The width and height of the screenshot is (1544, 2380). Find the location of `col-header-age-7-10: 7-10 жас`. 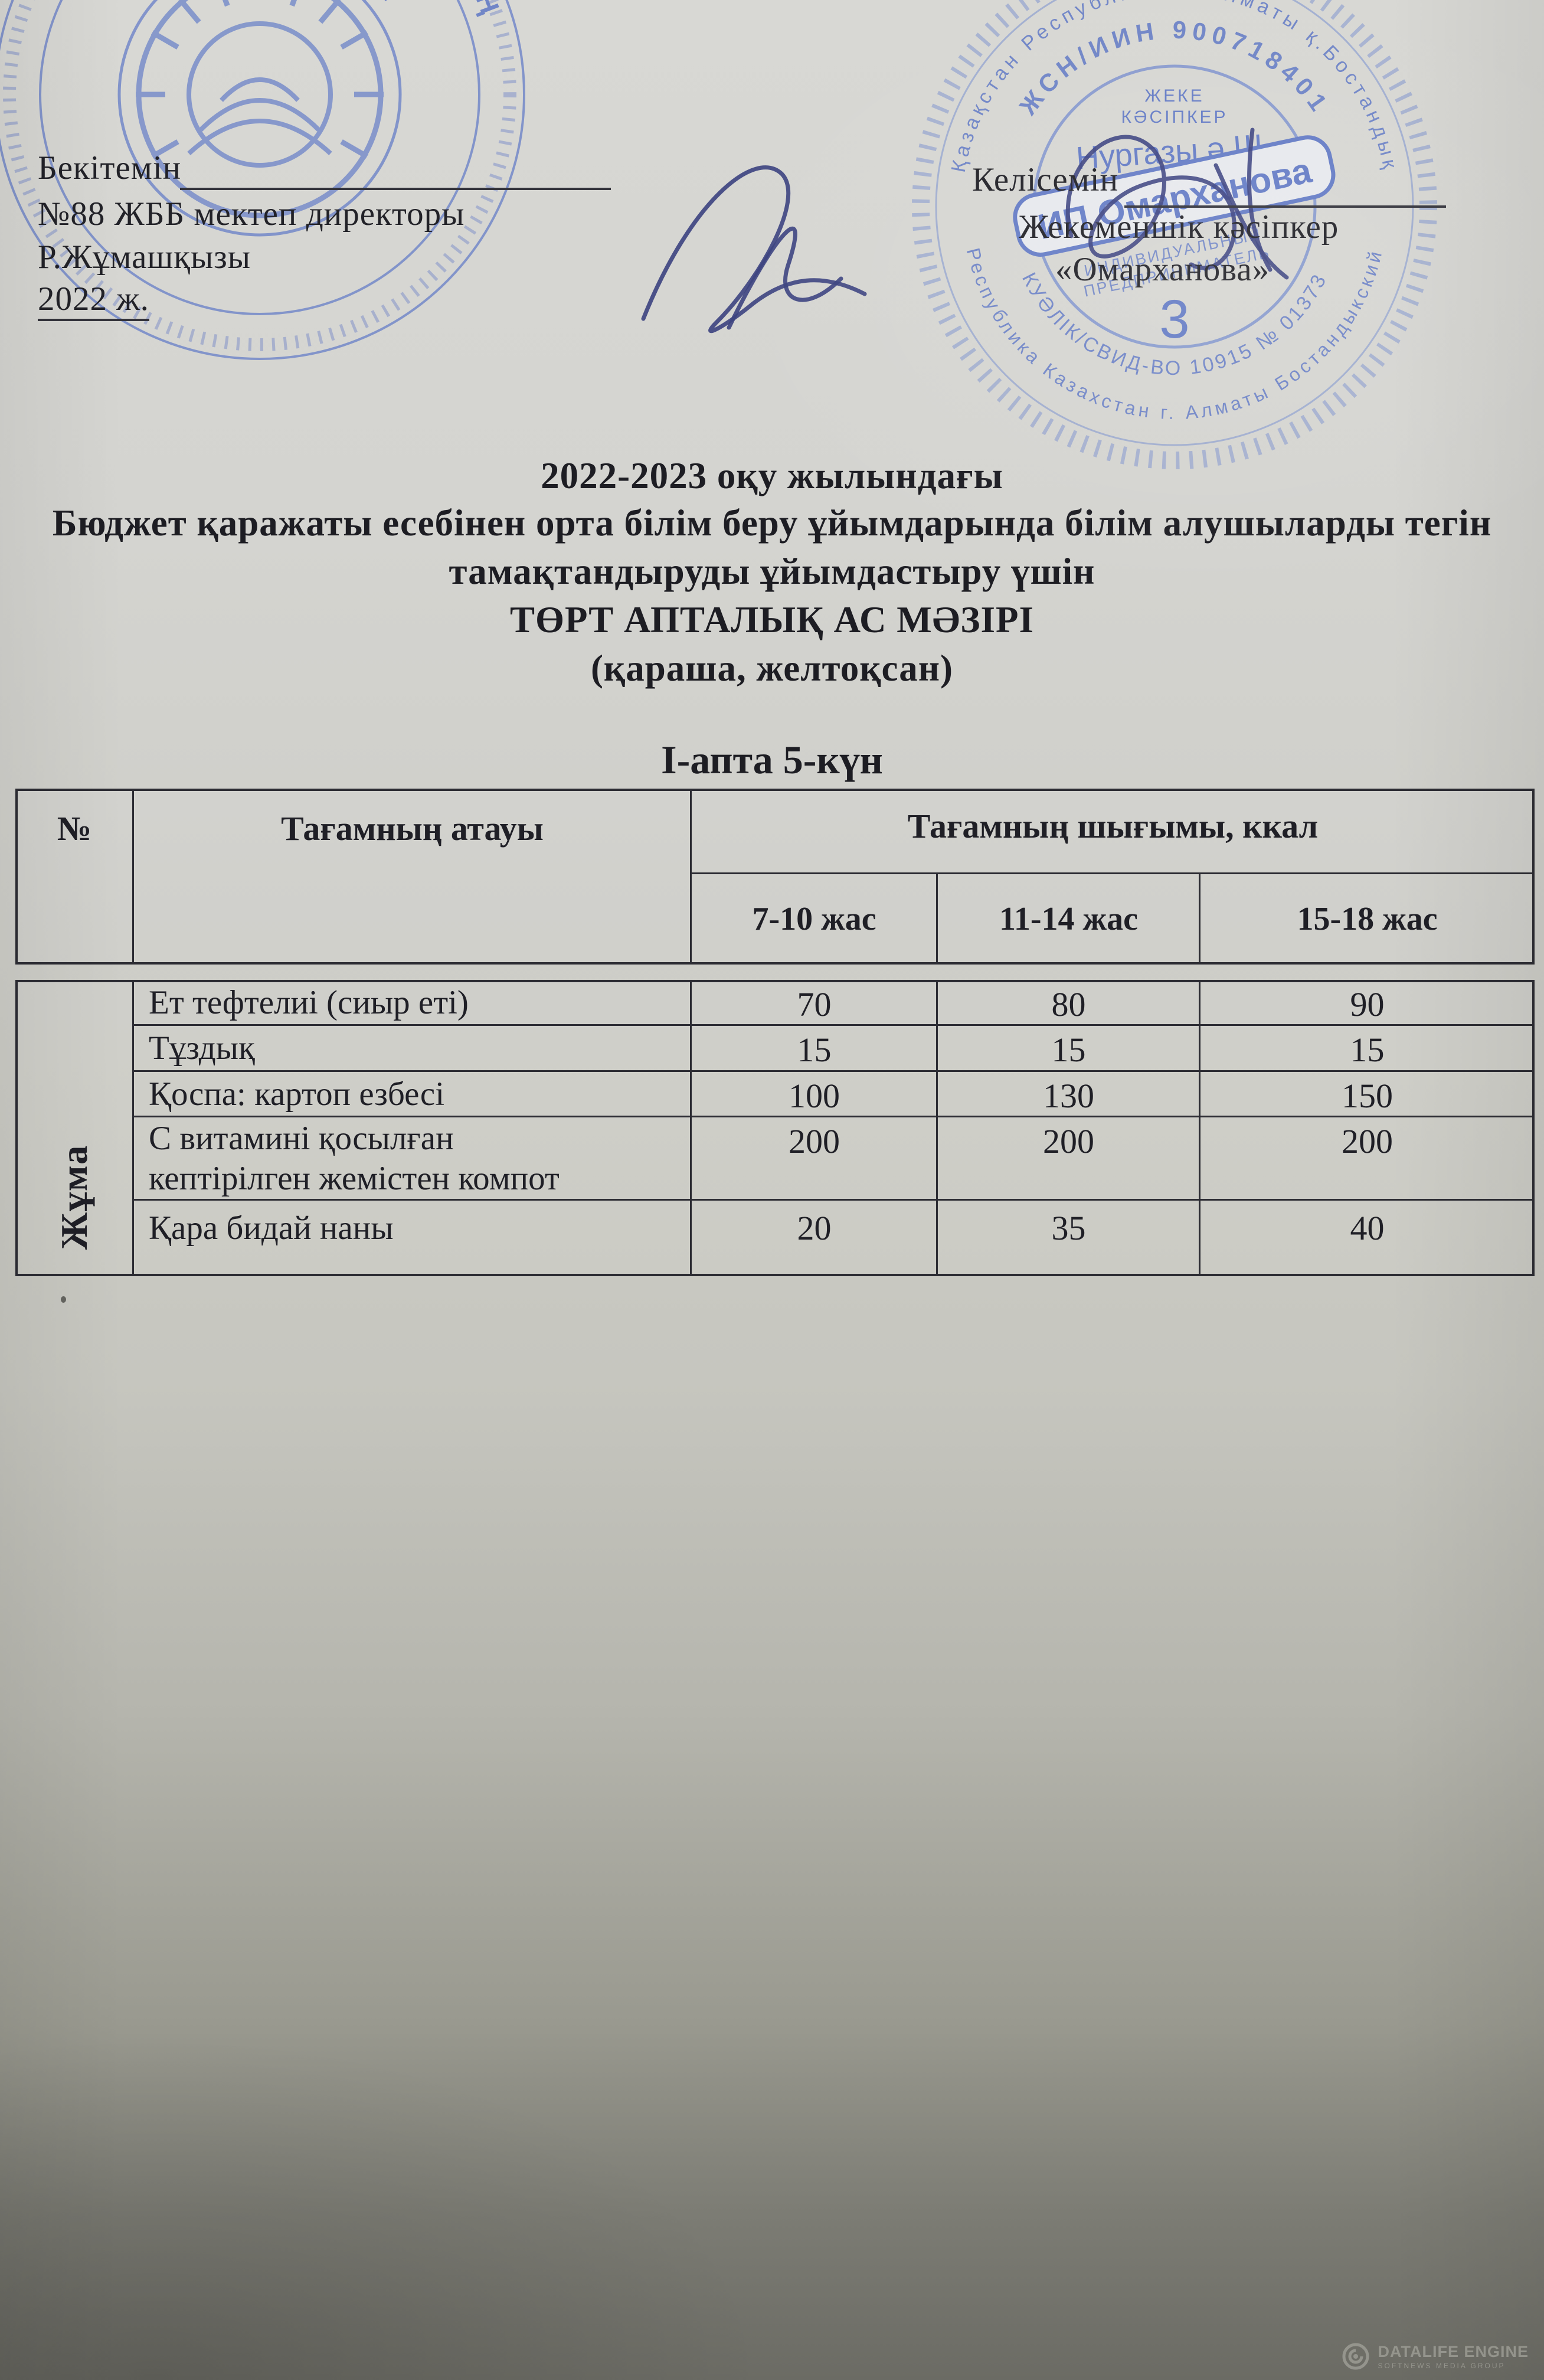

col-header-age-7-10: 7-10 жас is located at coordinates (814, 919).